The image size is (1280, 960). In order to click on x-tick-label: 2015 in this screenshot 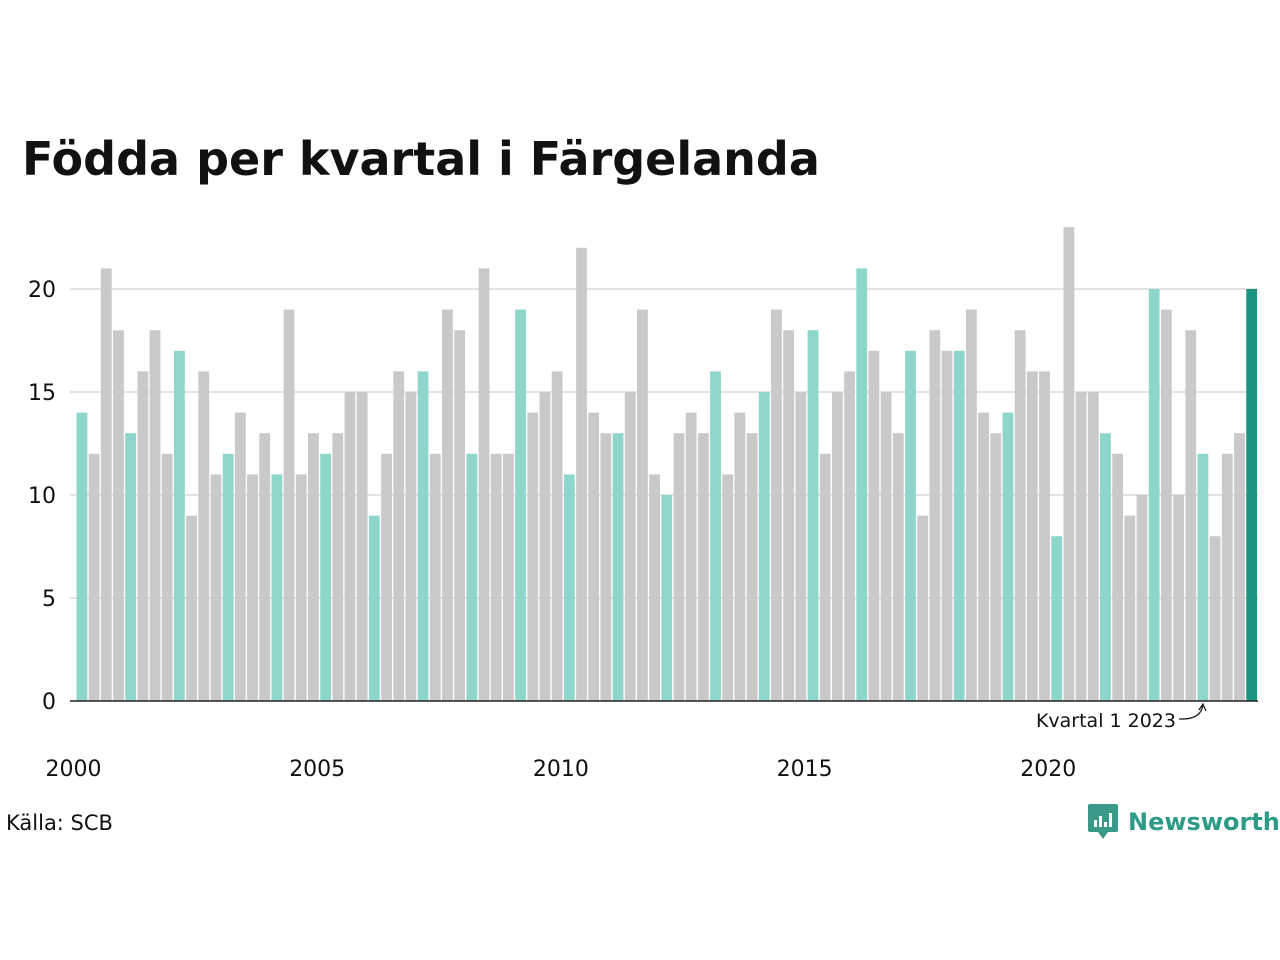, I will do `click(805, 769)`.